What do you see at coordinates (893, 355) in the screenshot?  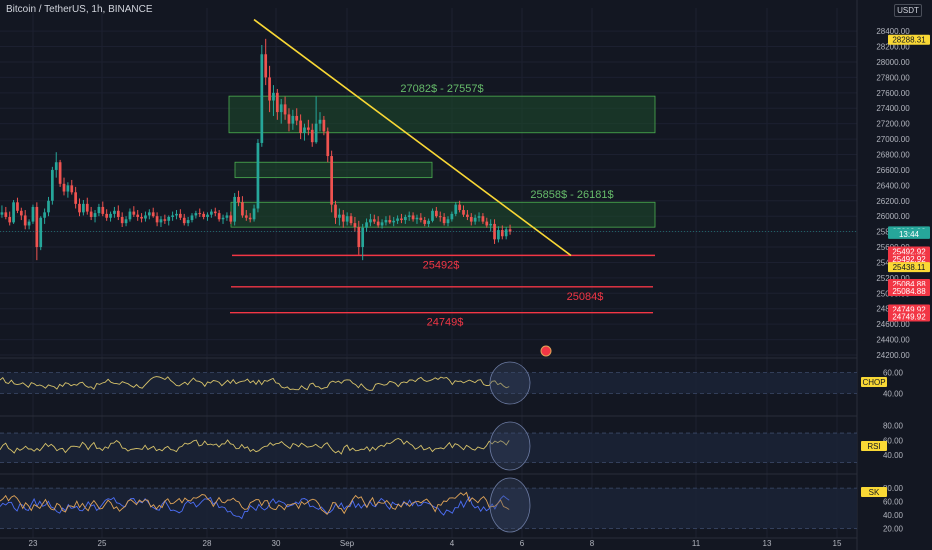 I see `price-tick-label-21: 24200.00` at bounding box center [893, 355].